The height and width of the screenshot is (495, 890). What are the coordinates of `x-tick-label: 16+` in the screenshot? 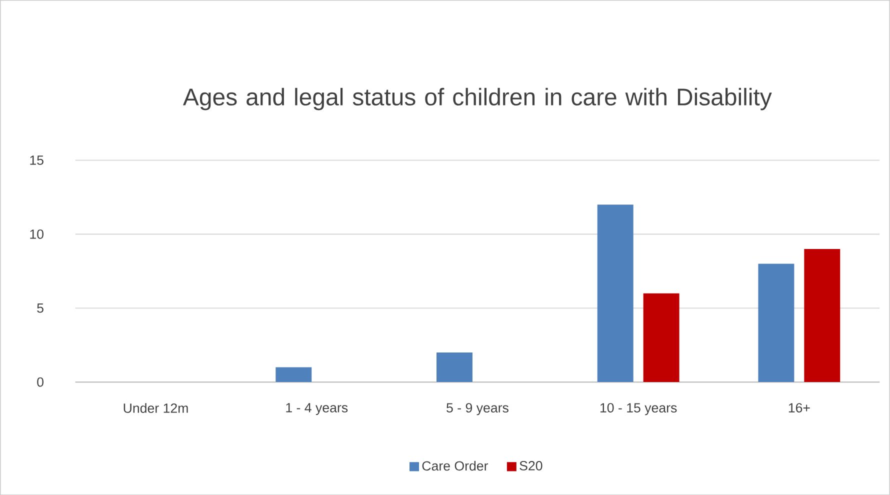 It's located at (799, 407).